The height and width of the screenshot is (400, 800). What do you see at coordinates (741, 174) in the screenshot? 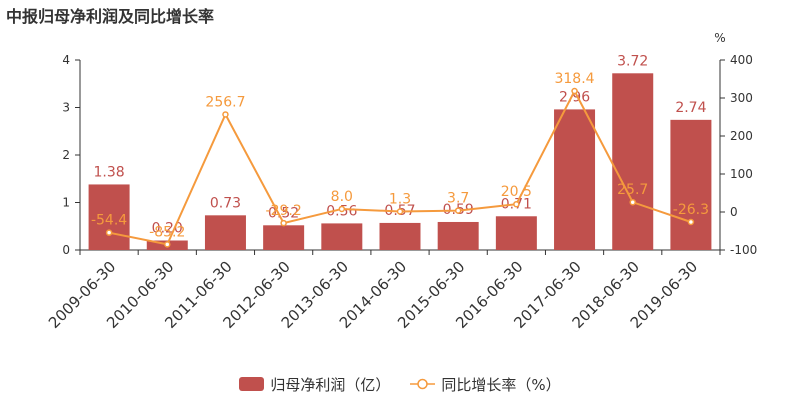
I see `y-right-tick-label: 100` at bounding box center [741, 174].